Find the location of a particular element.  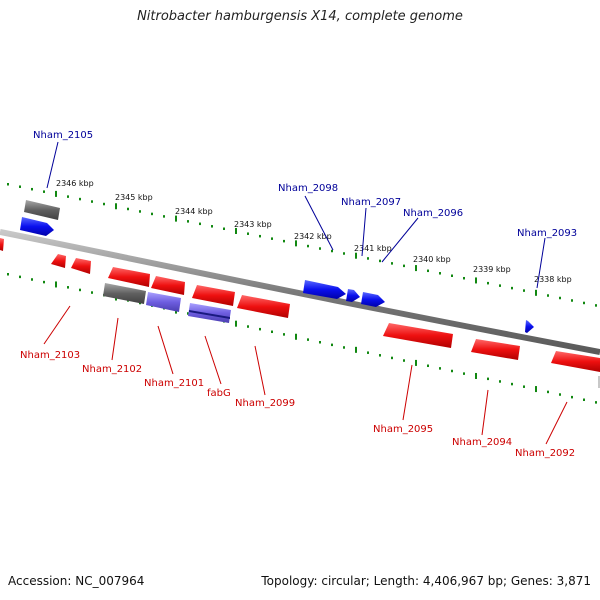

label-nham-2105: Nham_2105 is located at coordinates (63, 135).